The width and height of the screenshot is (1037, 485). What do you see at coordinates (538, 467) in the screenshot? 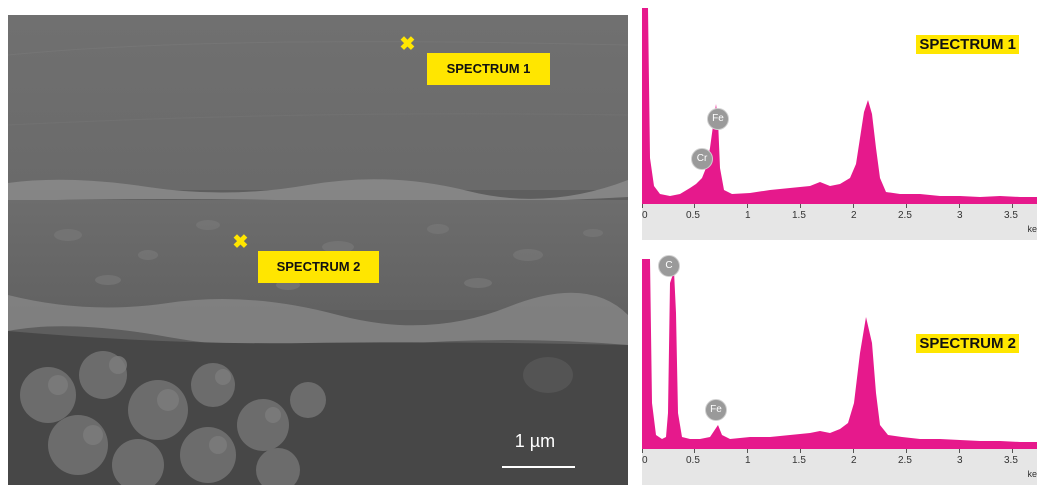
I see `scale-bar` at bounding box center [538, 467].